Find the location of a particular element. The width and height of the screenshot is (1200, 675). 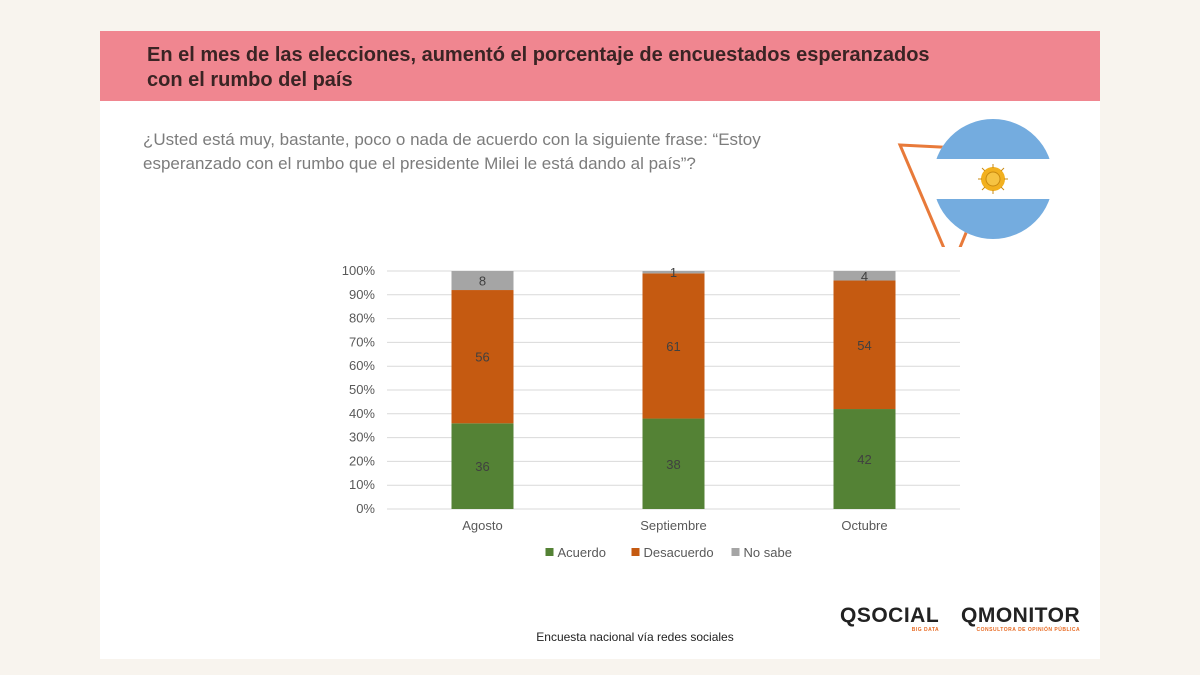

data-label: 61 is located at coordinates (673, 346).